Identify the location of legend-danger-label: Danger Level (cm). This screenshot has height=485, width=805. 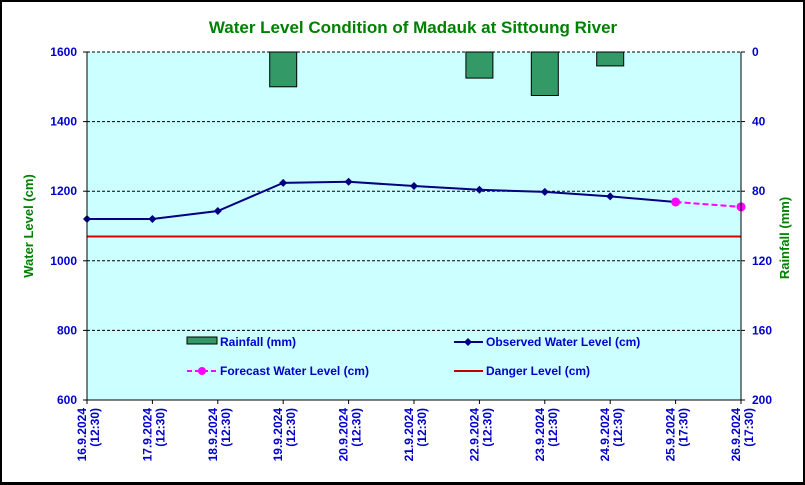
(538, 371).